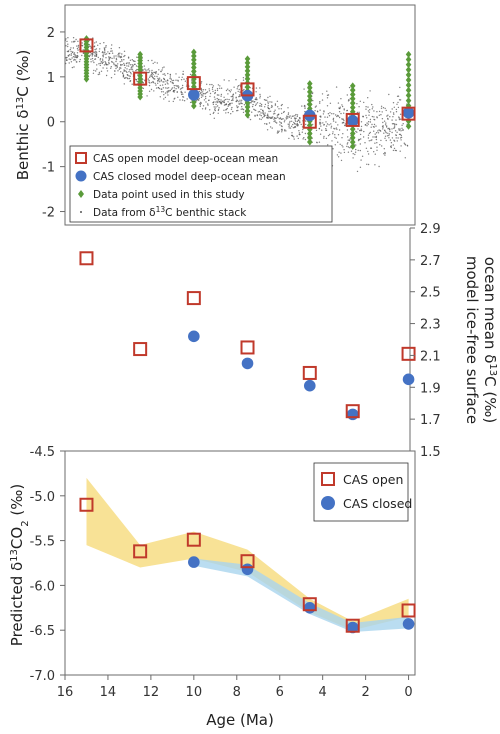 This screenshot has width=500, height=734. Describe the element at coordinates (430, 293) in the screenshot. I see `panel2-y-tick-label: 2.5` at that location.